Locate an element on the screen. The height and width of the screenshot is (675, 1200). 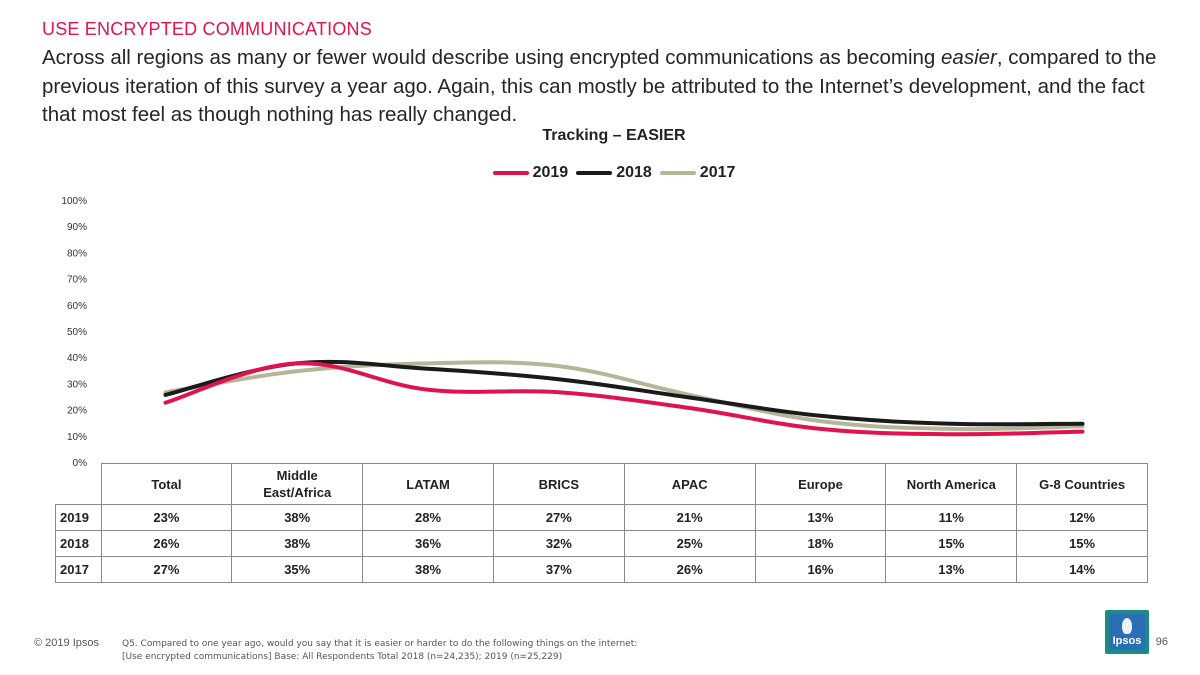
series-line-2019 is located at coordinates (624, 399).